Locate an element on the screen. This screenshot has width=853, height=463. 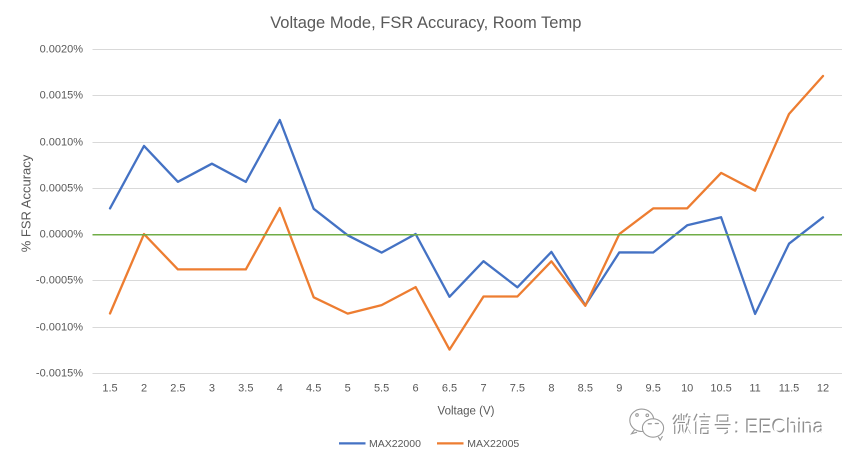
svg-text: -0.0005% is located at coordinates (59, 281).